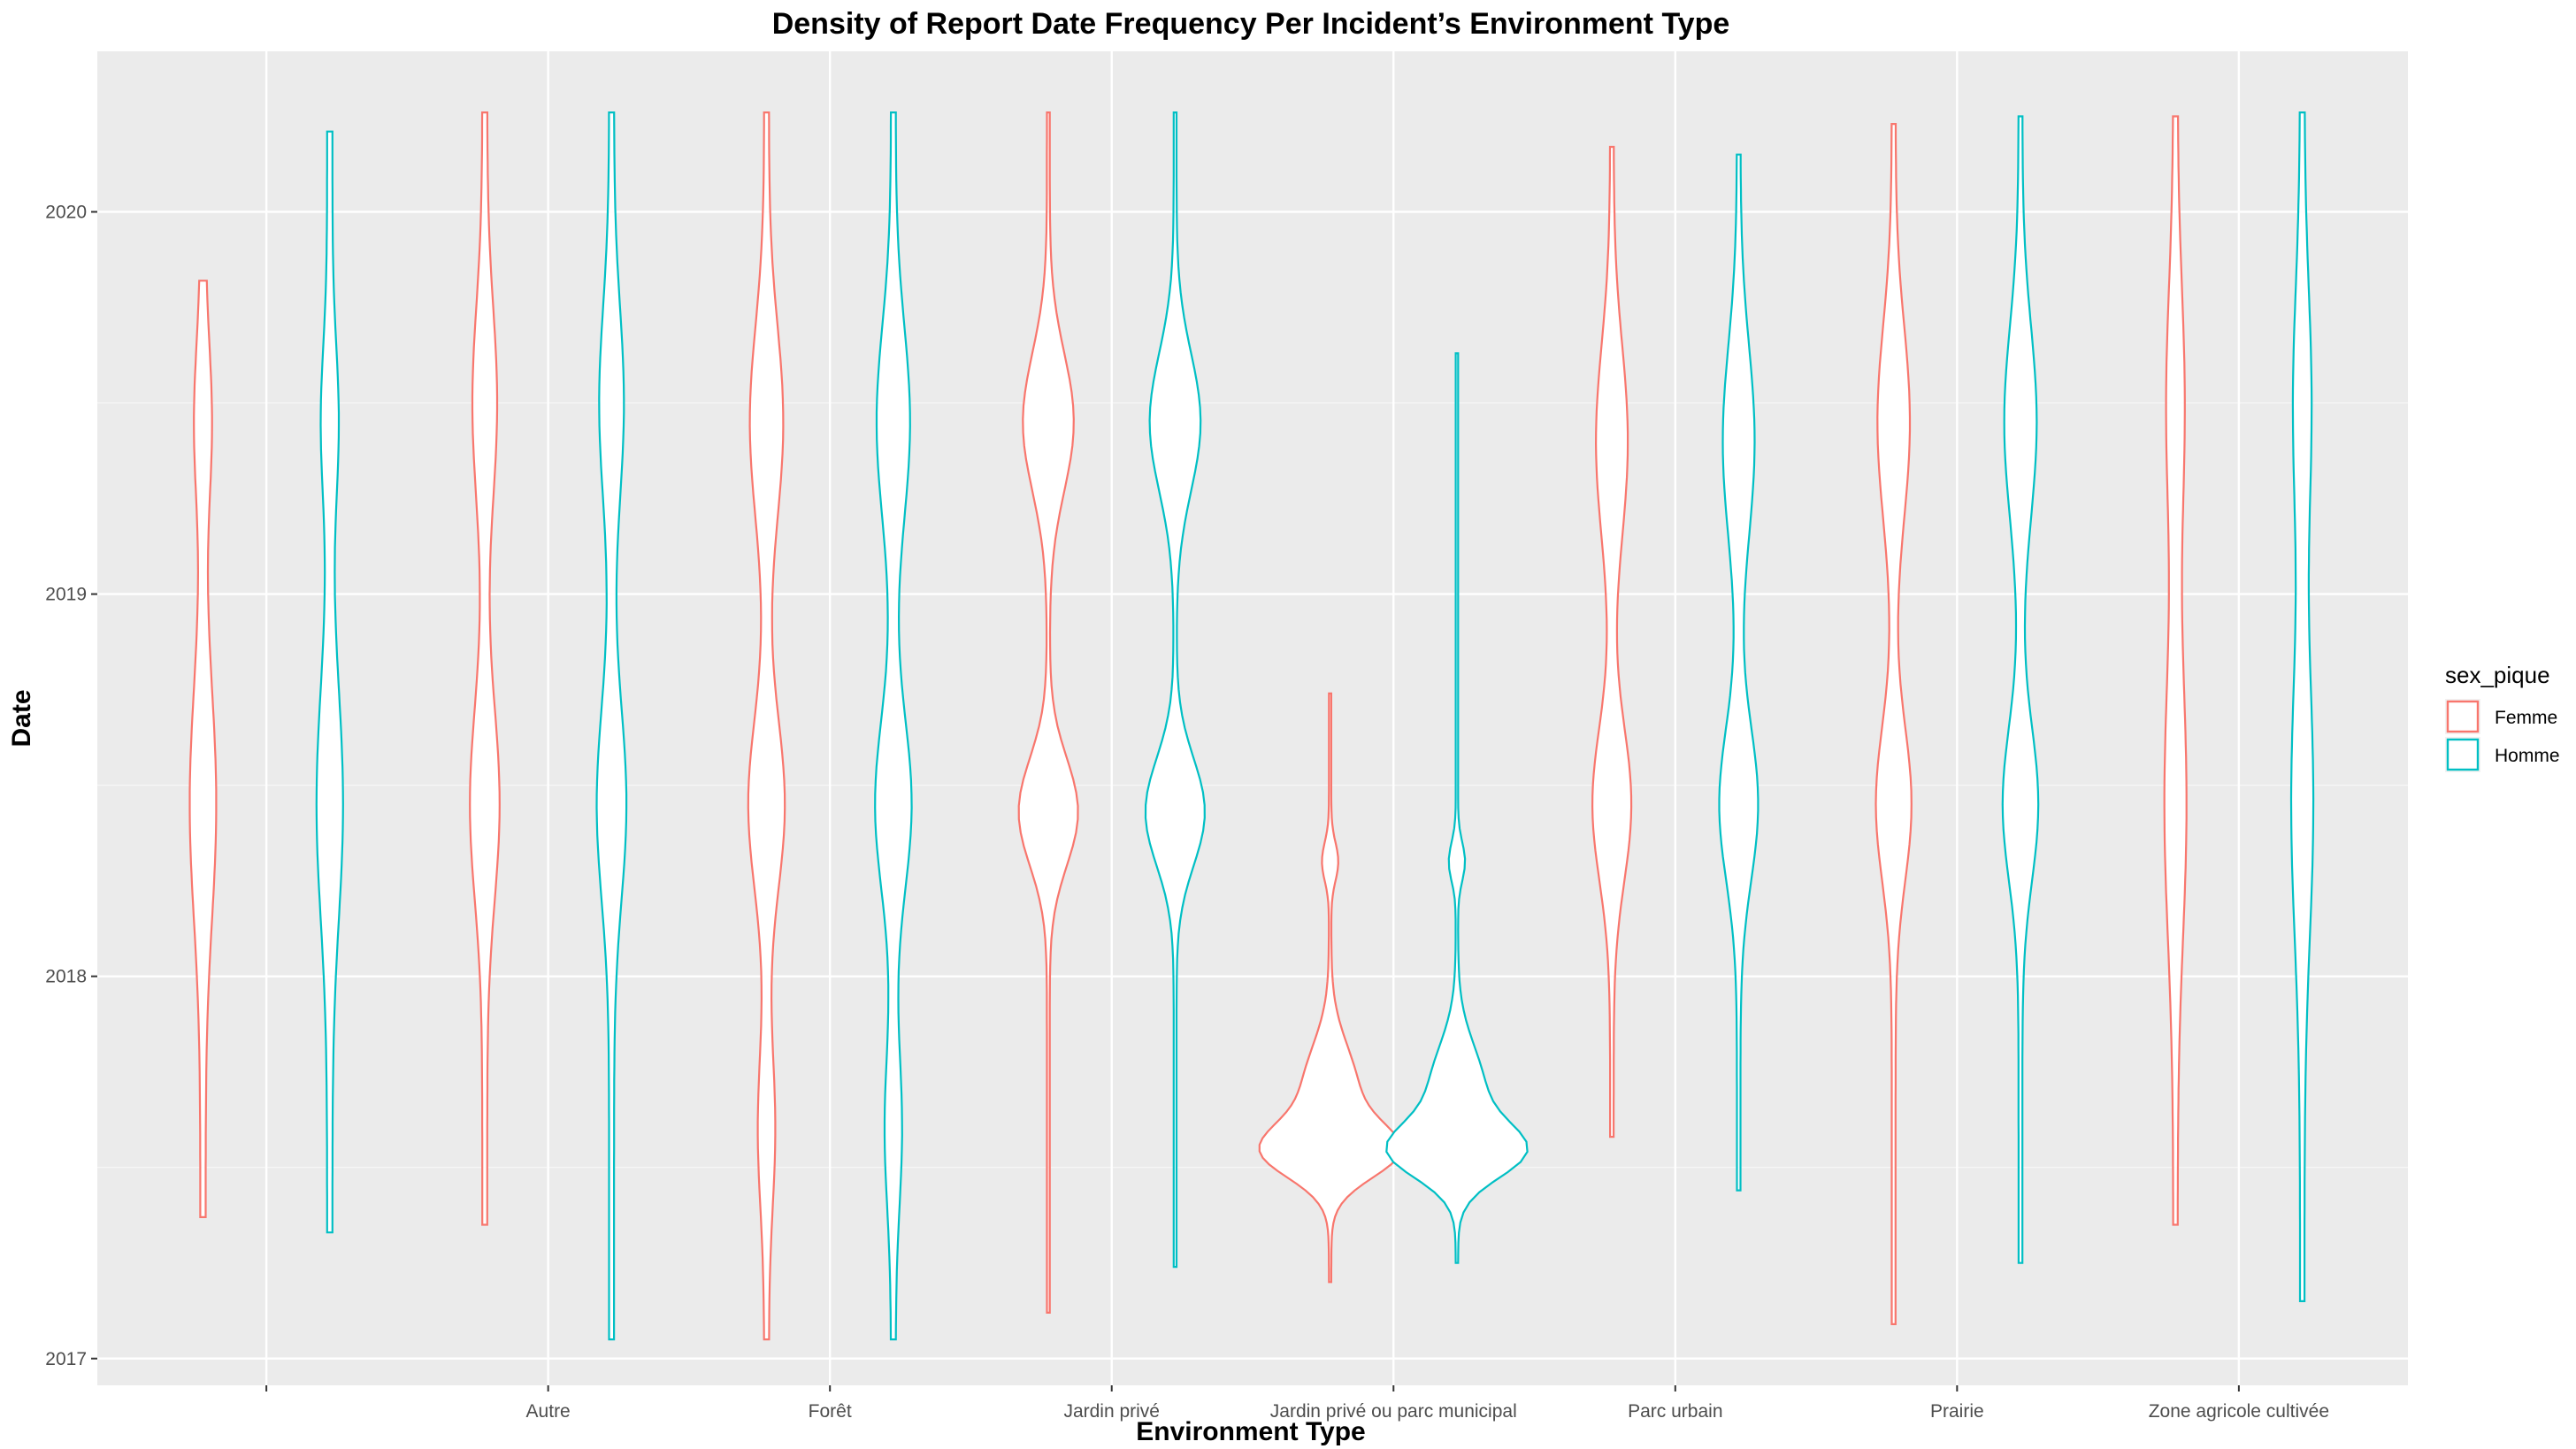 The image size is (2576, 1449). What do you see at coordinates (2527, 756) in the screenshot?
I see `legend-label: Homme` at bounding box center [2527, 756].